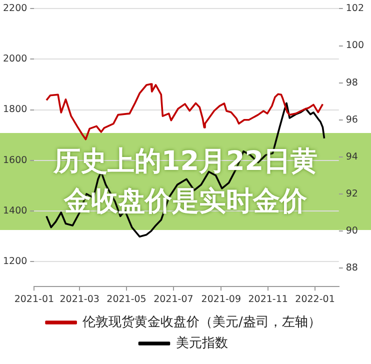 The width and height of the screenshot is (371, 364). Describe the element at coordinates (352, 120) in the screenshot. I see `y2-tick-label: 96` at that location.